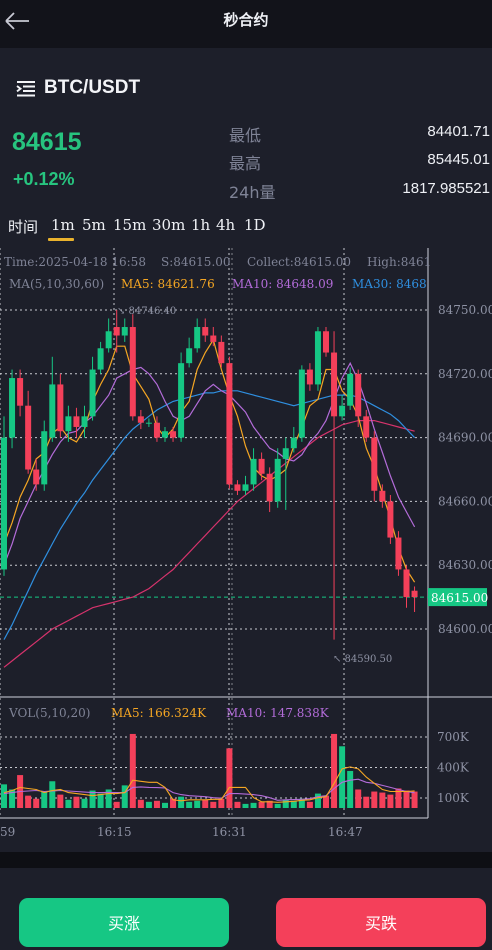 The height and width of the screenshot is (950, 492). Describe the element at coordinates (196, 262) in the screenshot. I see `info-s: S:84615.00` at that location.